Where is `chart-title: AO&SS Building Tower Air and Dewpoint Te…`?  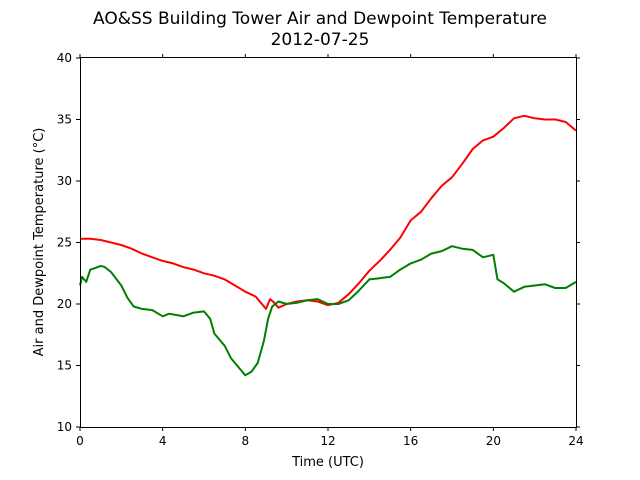
chart-title: AO&SS Building Tower Air and Dewpoint Te… is located at coordinates (320, 19).